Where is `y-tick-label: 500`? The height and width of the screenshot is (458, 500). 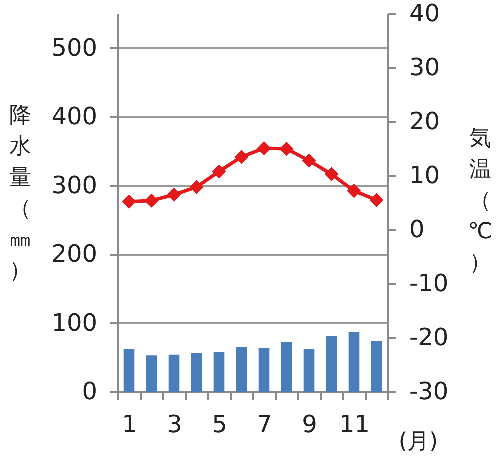
y-tick-label: 500 is located at coordinates (75, 48).